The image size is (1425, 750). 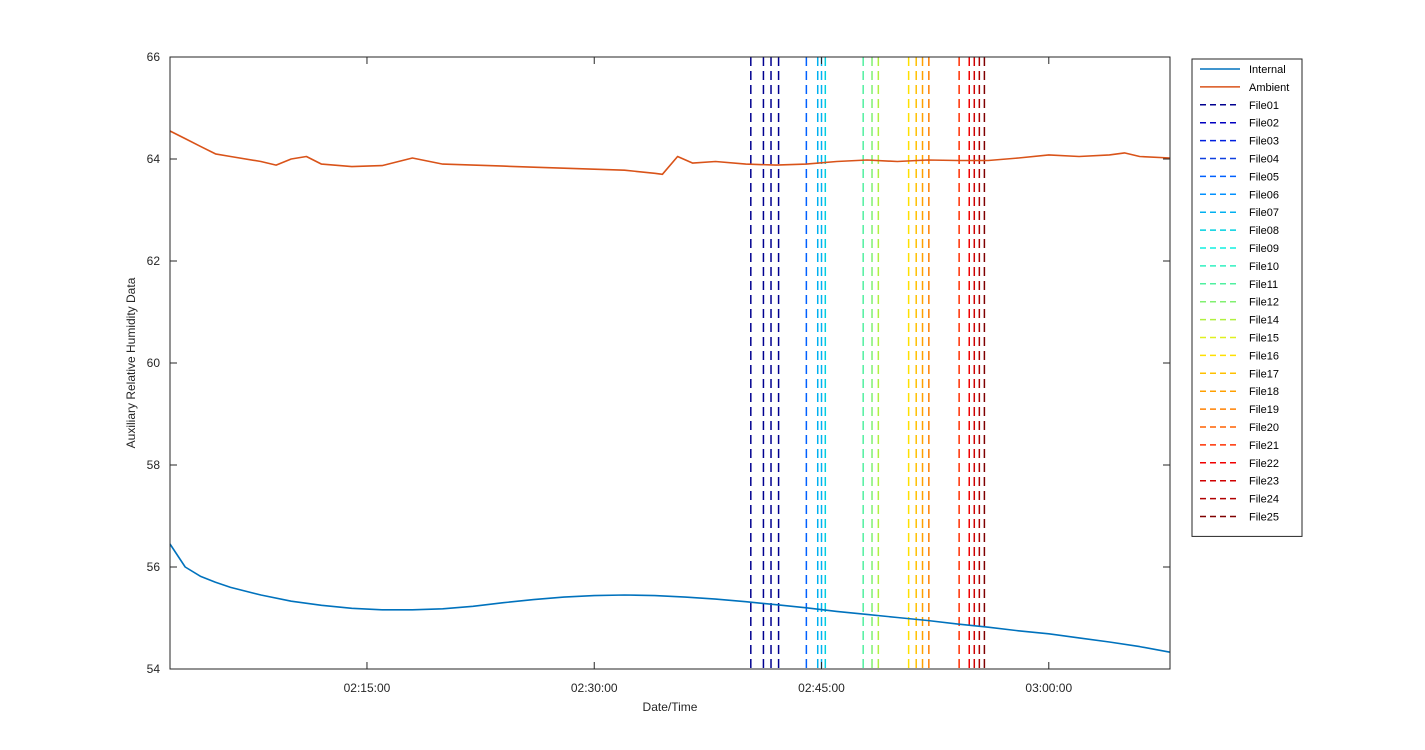 I want to click on legend-label: File14, so click(x=1264, y=321).